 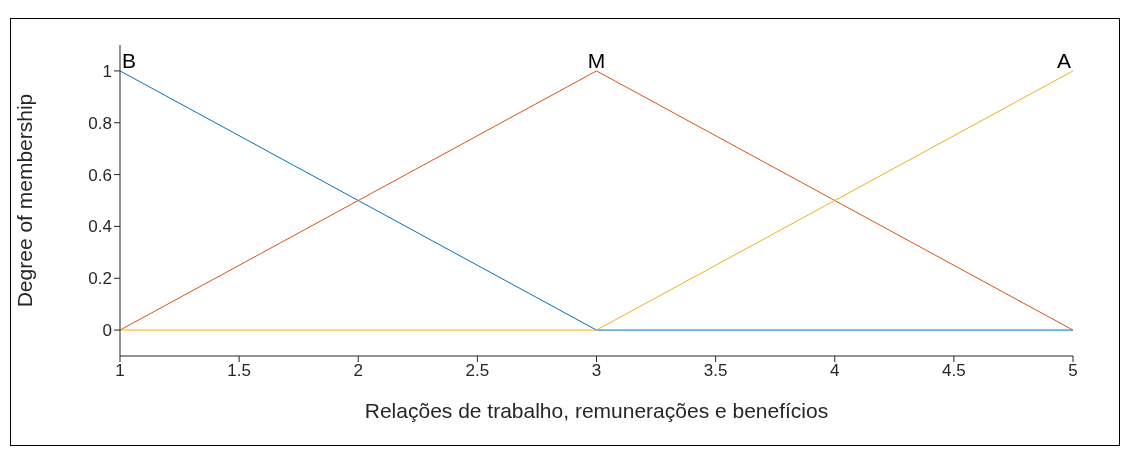 What do you see at coordinates (715, 371) in the screenshot?
I see `x-tick-label: 3.5` at bounding box center [715, 371].